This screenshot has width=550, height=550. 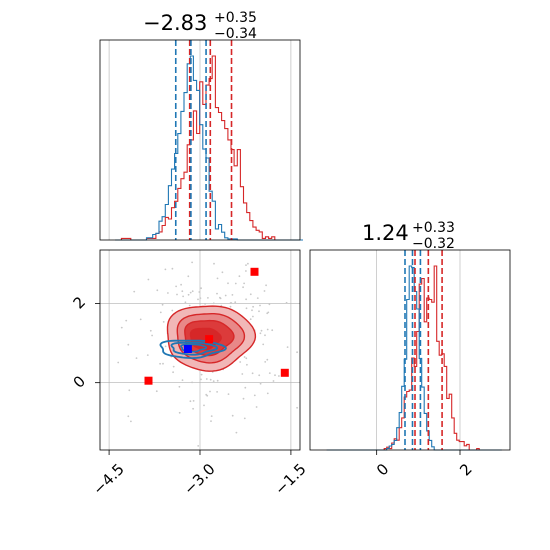 What do you see at coordinates (385, 233) in the screenshot?
I see `title-param2-value: 1.24` at bounding box center [385, 233].